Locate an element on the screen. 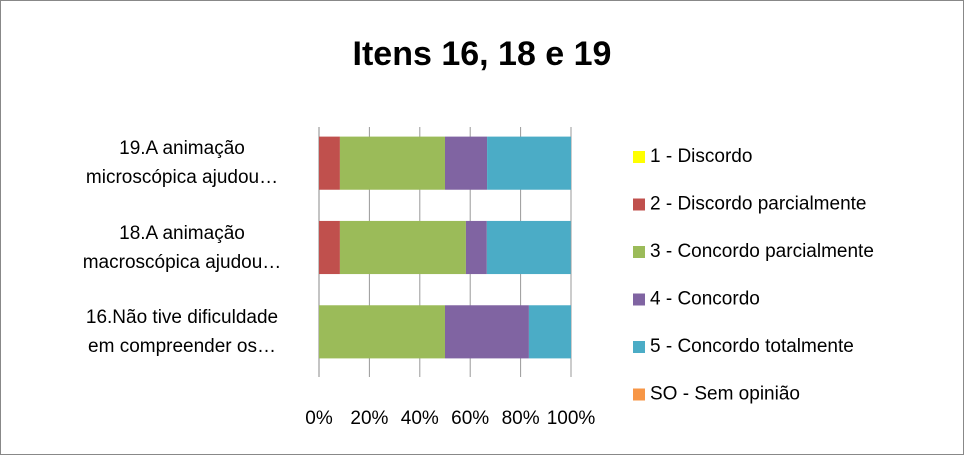 The height and width of the screenshot is (455, 964). legend-label: 1 - Discordo is located at coordinates (701, 156).